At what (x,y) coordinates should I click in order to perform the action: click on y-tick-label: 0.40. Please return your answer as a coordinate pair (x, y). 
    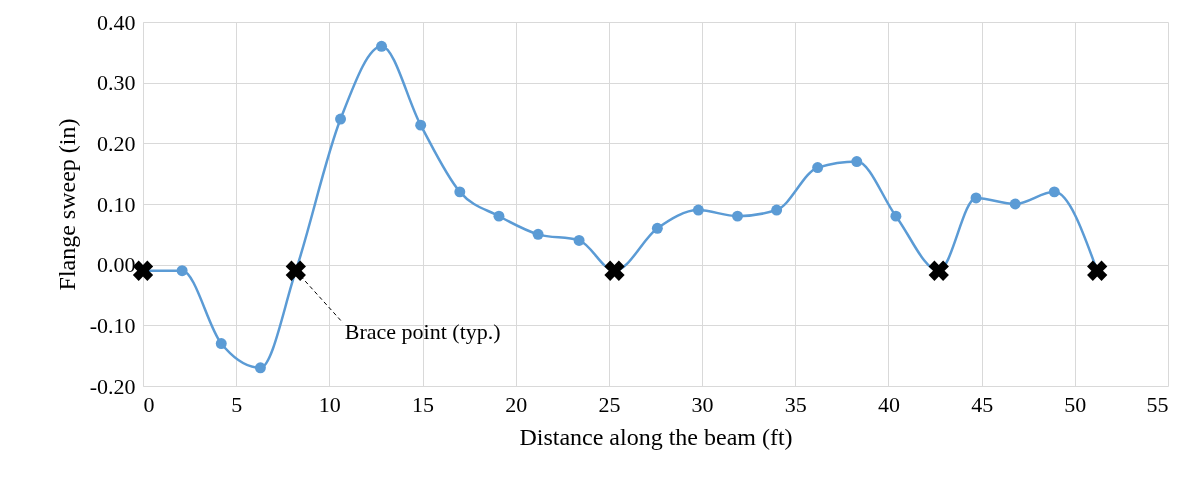
    Looking at the image, I should click on (116, 22).